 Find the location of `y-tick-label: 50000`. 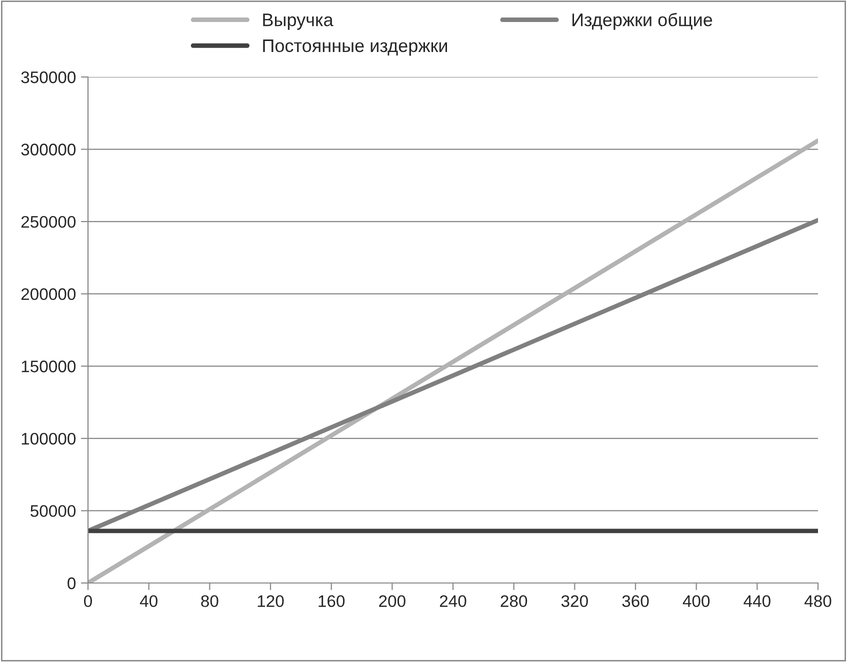

y-tick-label: 50000 is located at coordinates (53, 511).